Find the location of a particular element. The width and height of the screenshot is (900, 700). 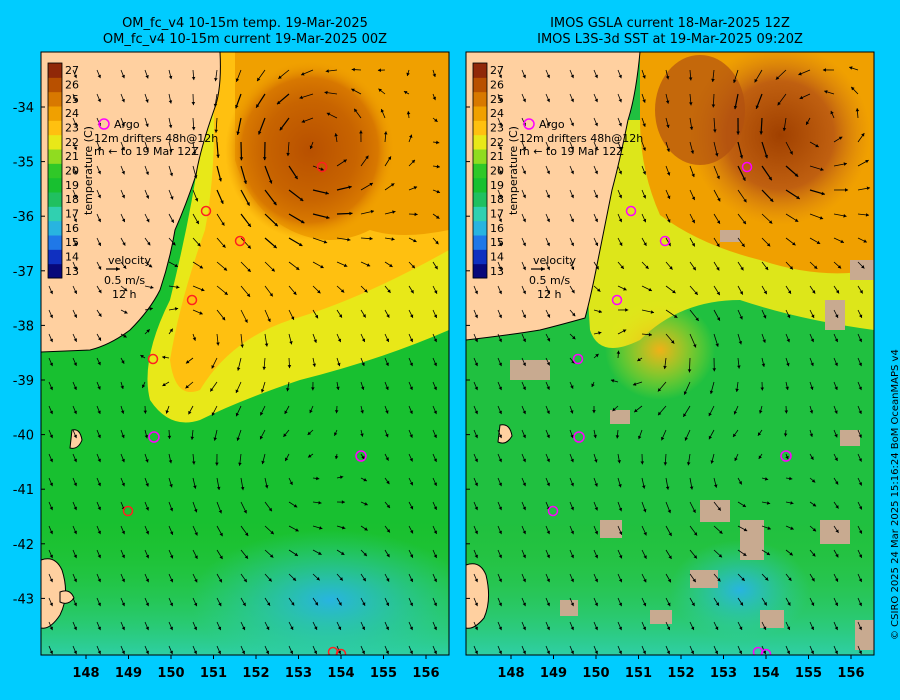

lat-tick-label: -35 is located at coordinates (23, 163).